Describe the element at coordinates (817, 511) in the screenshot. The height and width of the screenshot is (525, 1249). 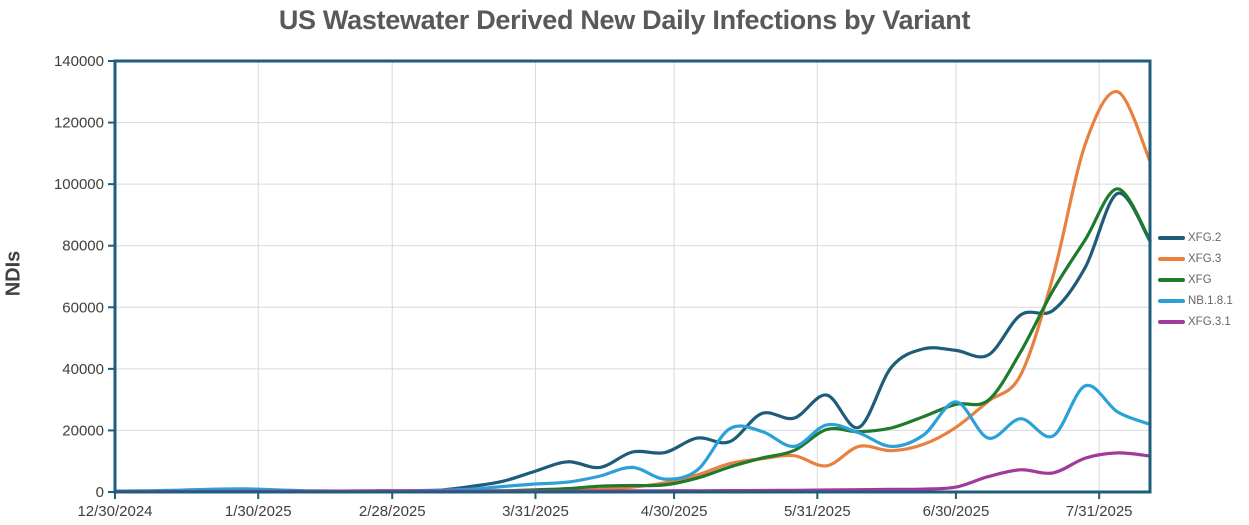
I see `x-tick-label: 5/31/2025` at that location.